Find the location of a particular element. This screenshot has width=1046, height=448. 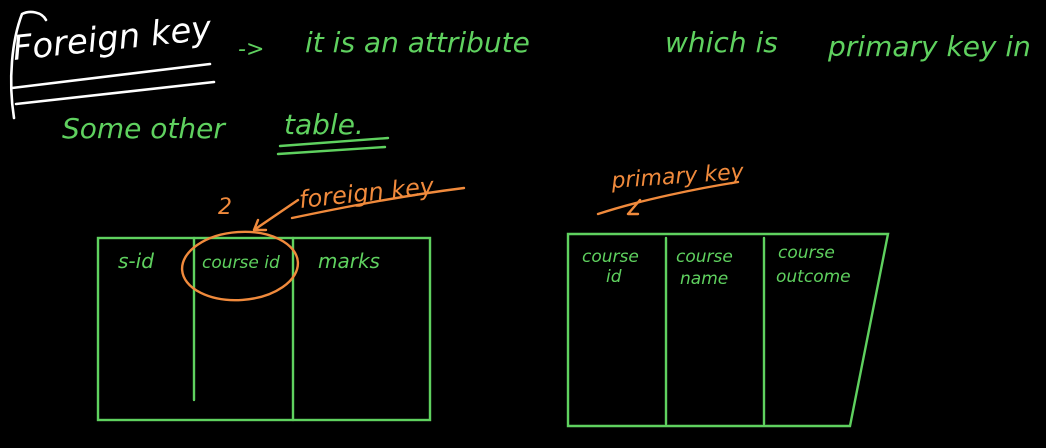

left-table-frame is located at coordinates (264, 329).